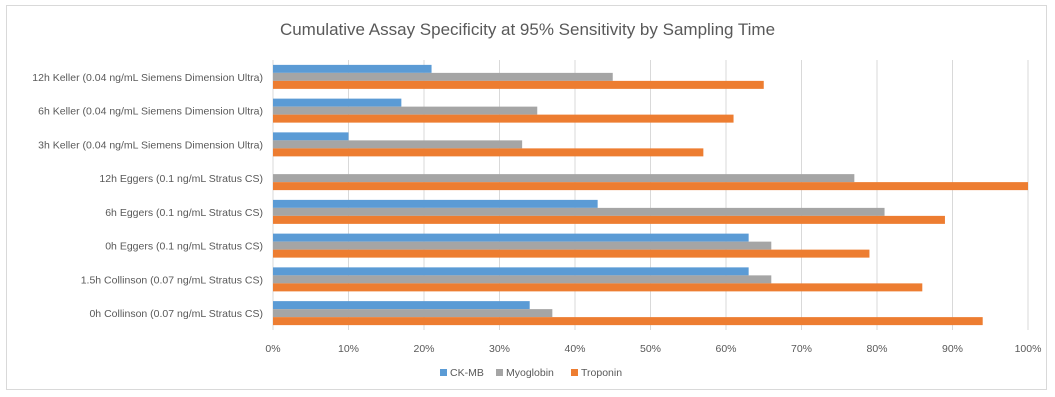  Describe the element at coordinates (876, 349) in the screenshot. I see `x-tick-label: 80%` at that location.